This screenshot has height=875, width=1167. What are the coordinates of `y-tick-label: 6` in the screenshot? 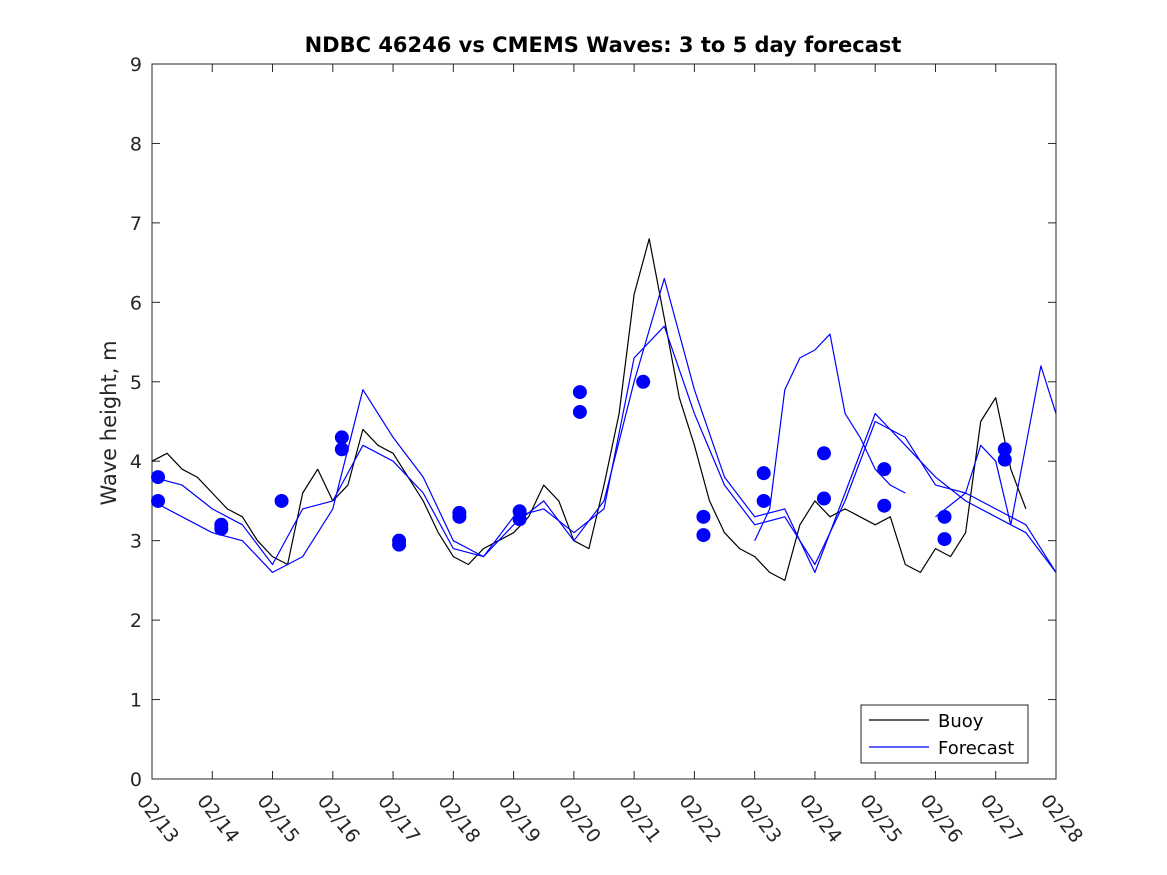 It's located at (136, 303).